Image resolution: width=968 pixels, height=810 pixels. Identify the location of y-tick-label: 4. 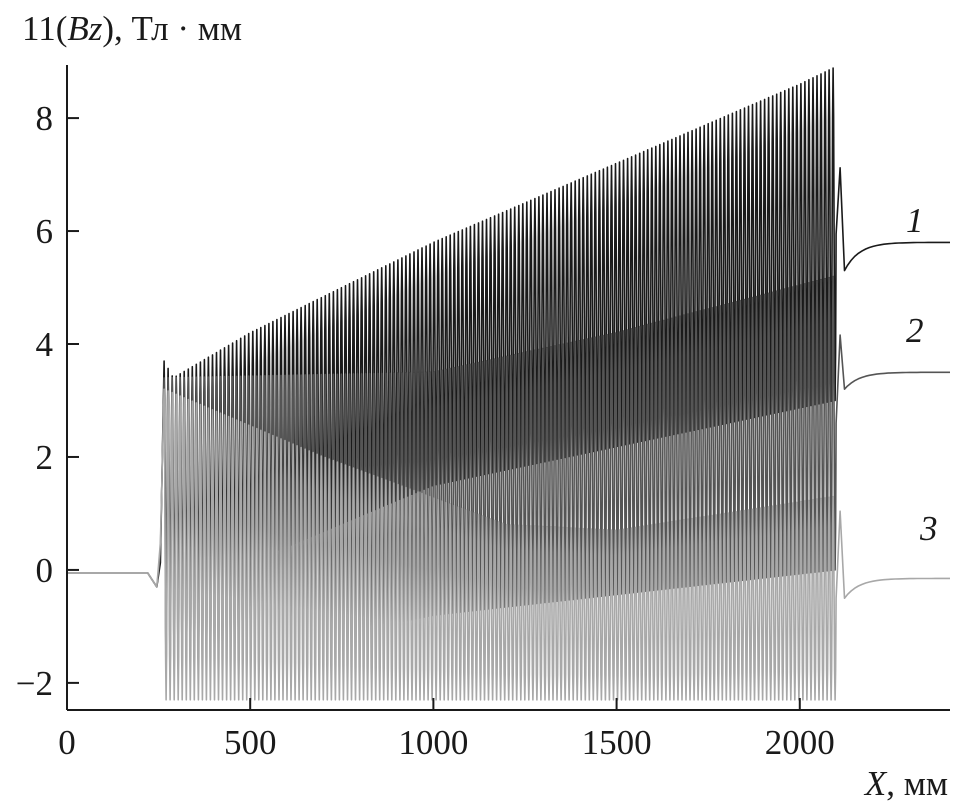
(45, 344).